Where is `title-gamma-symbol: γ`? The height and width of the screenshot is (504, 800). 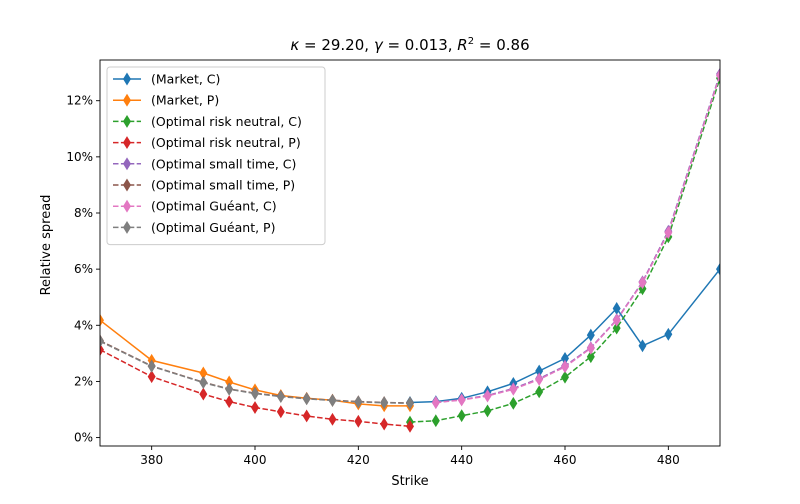
title-gamma-symbol: γ is located at coordinates (379, 45).